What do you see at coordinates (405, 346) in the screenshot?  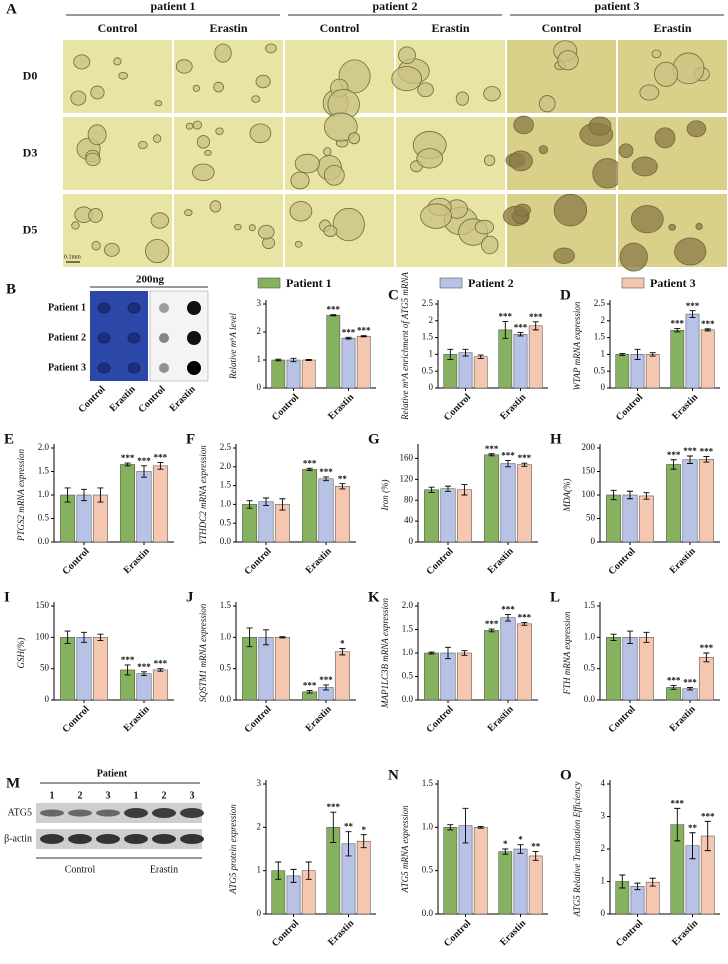 I see `y-axis-label: Relative m⁶A enrichment of ATG5 mRNA` at bounding box center [405, 346].